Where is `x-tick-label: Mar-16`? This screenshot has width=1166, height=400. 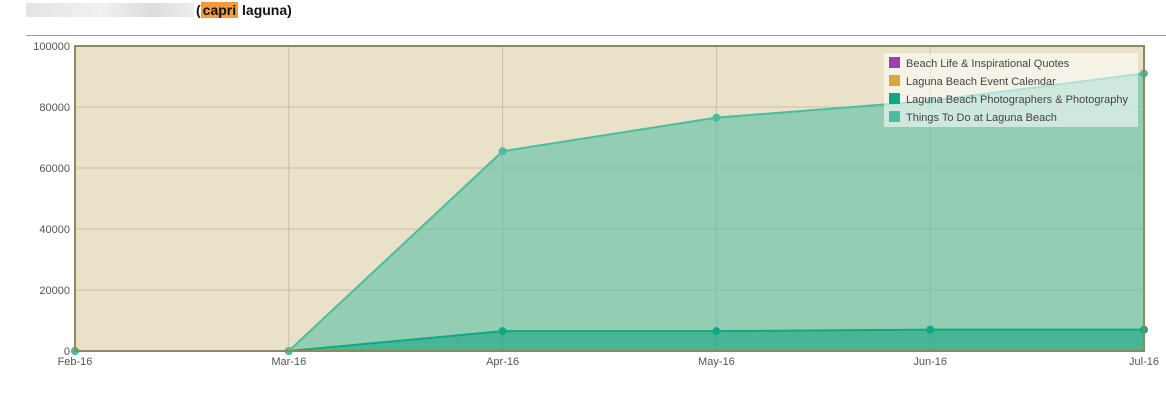
x-tick-label: Mar-16 is located at coordinates (288, 362).